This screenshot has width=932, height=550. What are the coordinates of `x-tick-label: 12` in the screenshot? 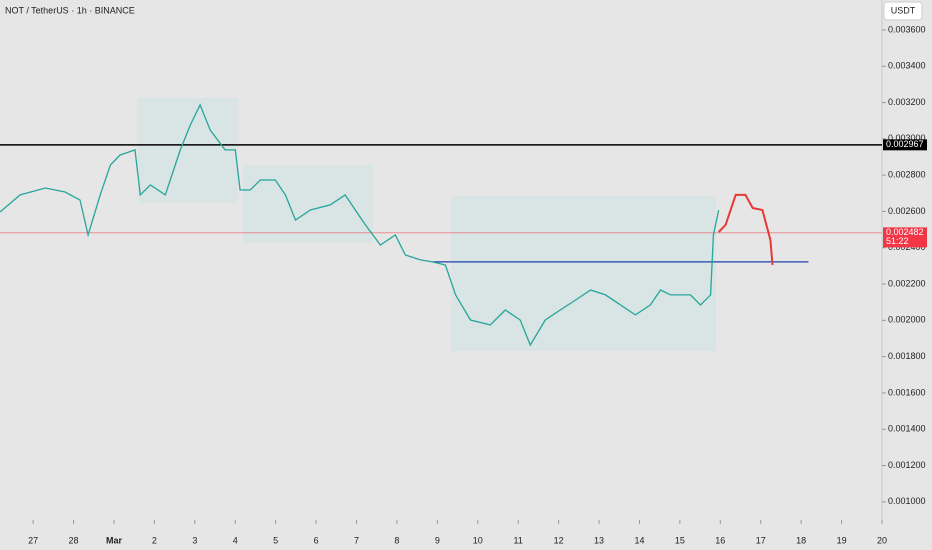 It's located at (559, 540).